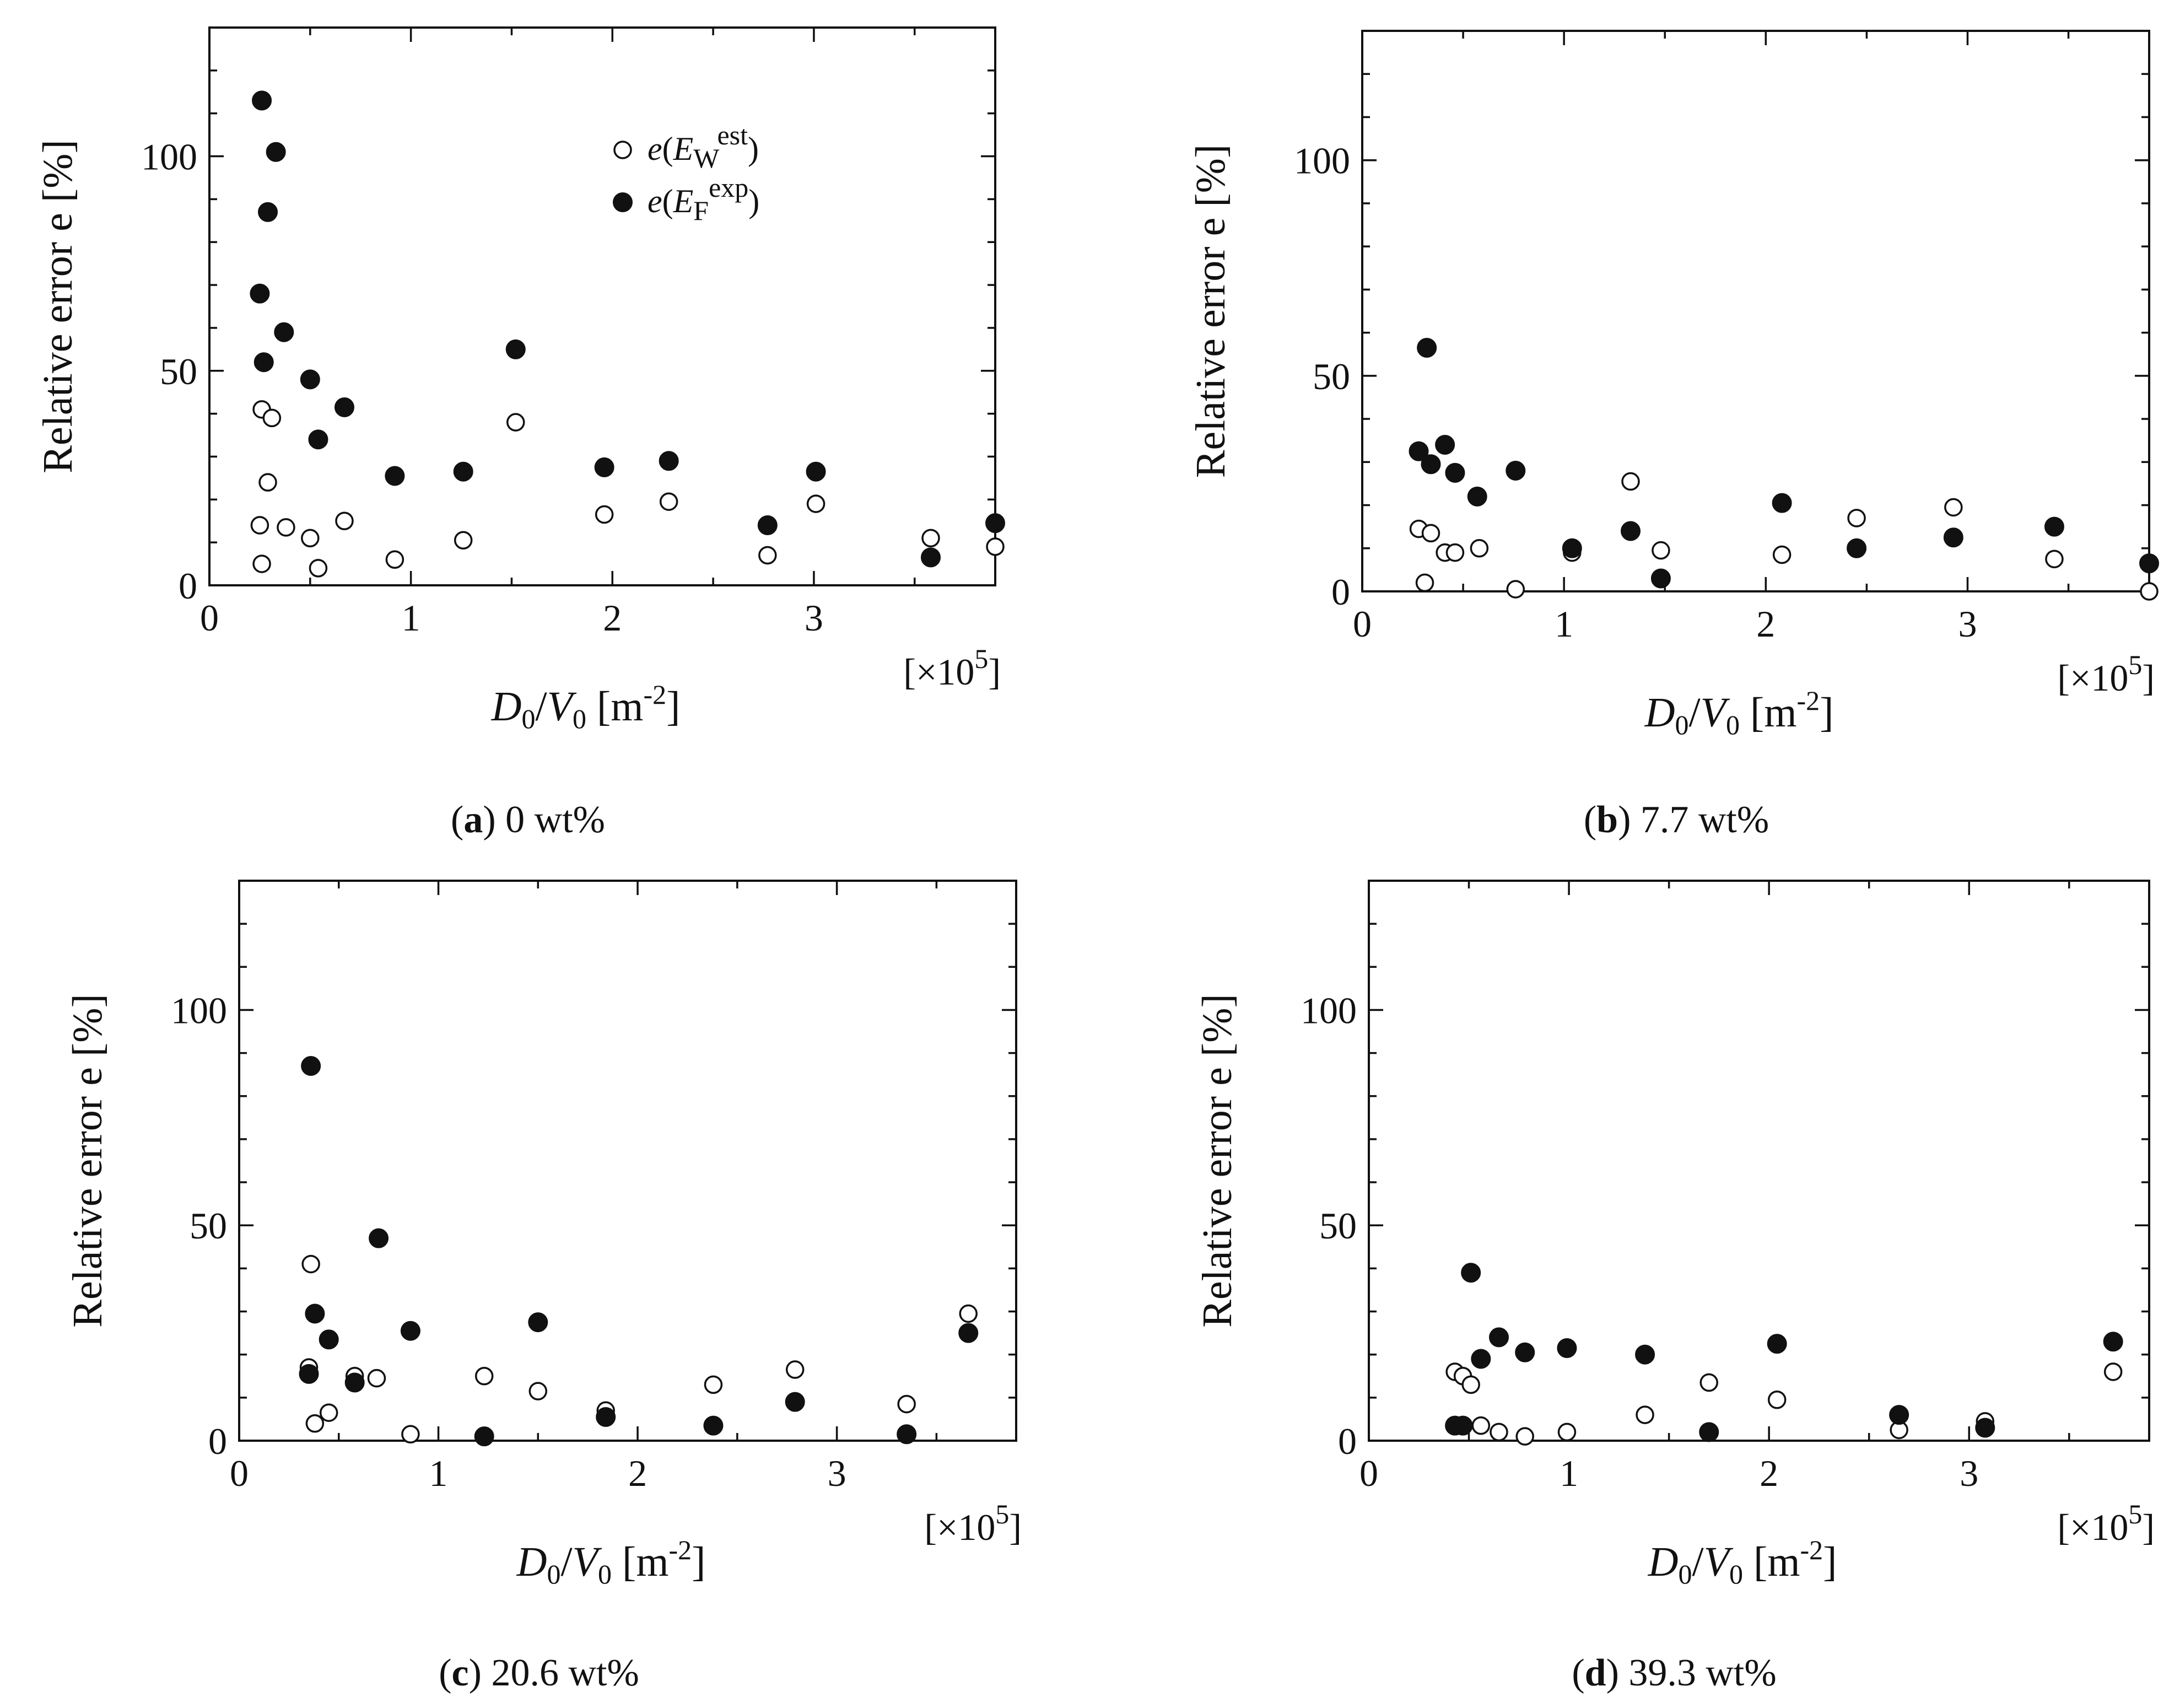  I want to click on panel-caption: (a) 0 wt%, so click(528, 820).